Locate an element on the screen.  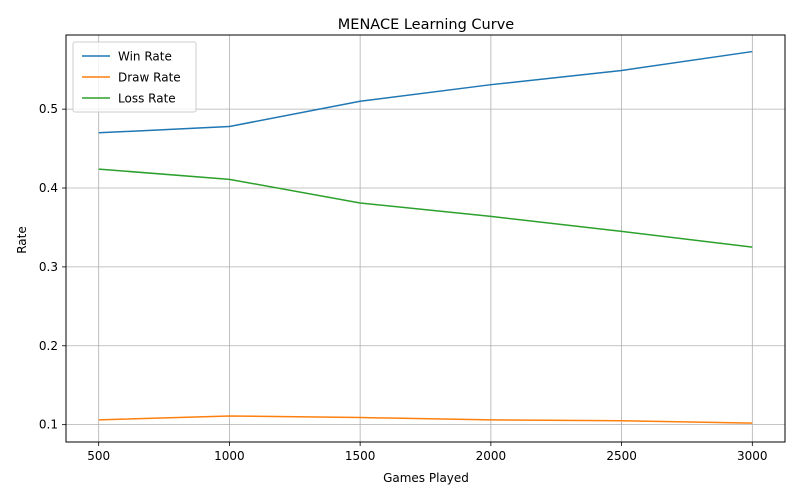
legend-label-draw-rate: Draw Rate is located at coordinates (149, 78).